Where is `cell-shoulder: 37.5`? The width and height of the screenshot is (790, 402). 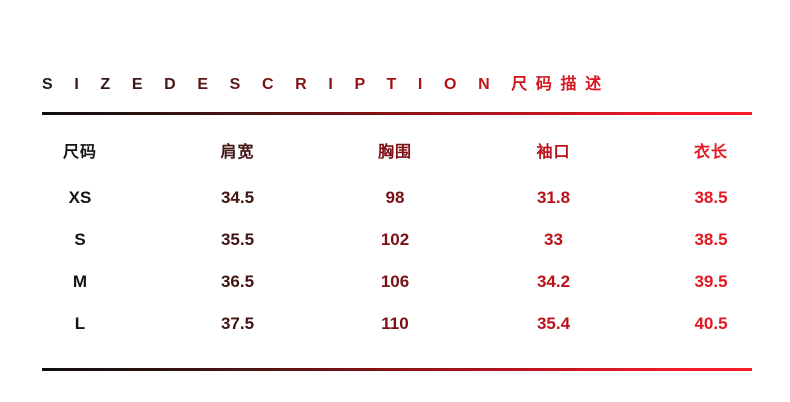
cell-shoulder: 37.5 is located at coordinates (237, 323).